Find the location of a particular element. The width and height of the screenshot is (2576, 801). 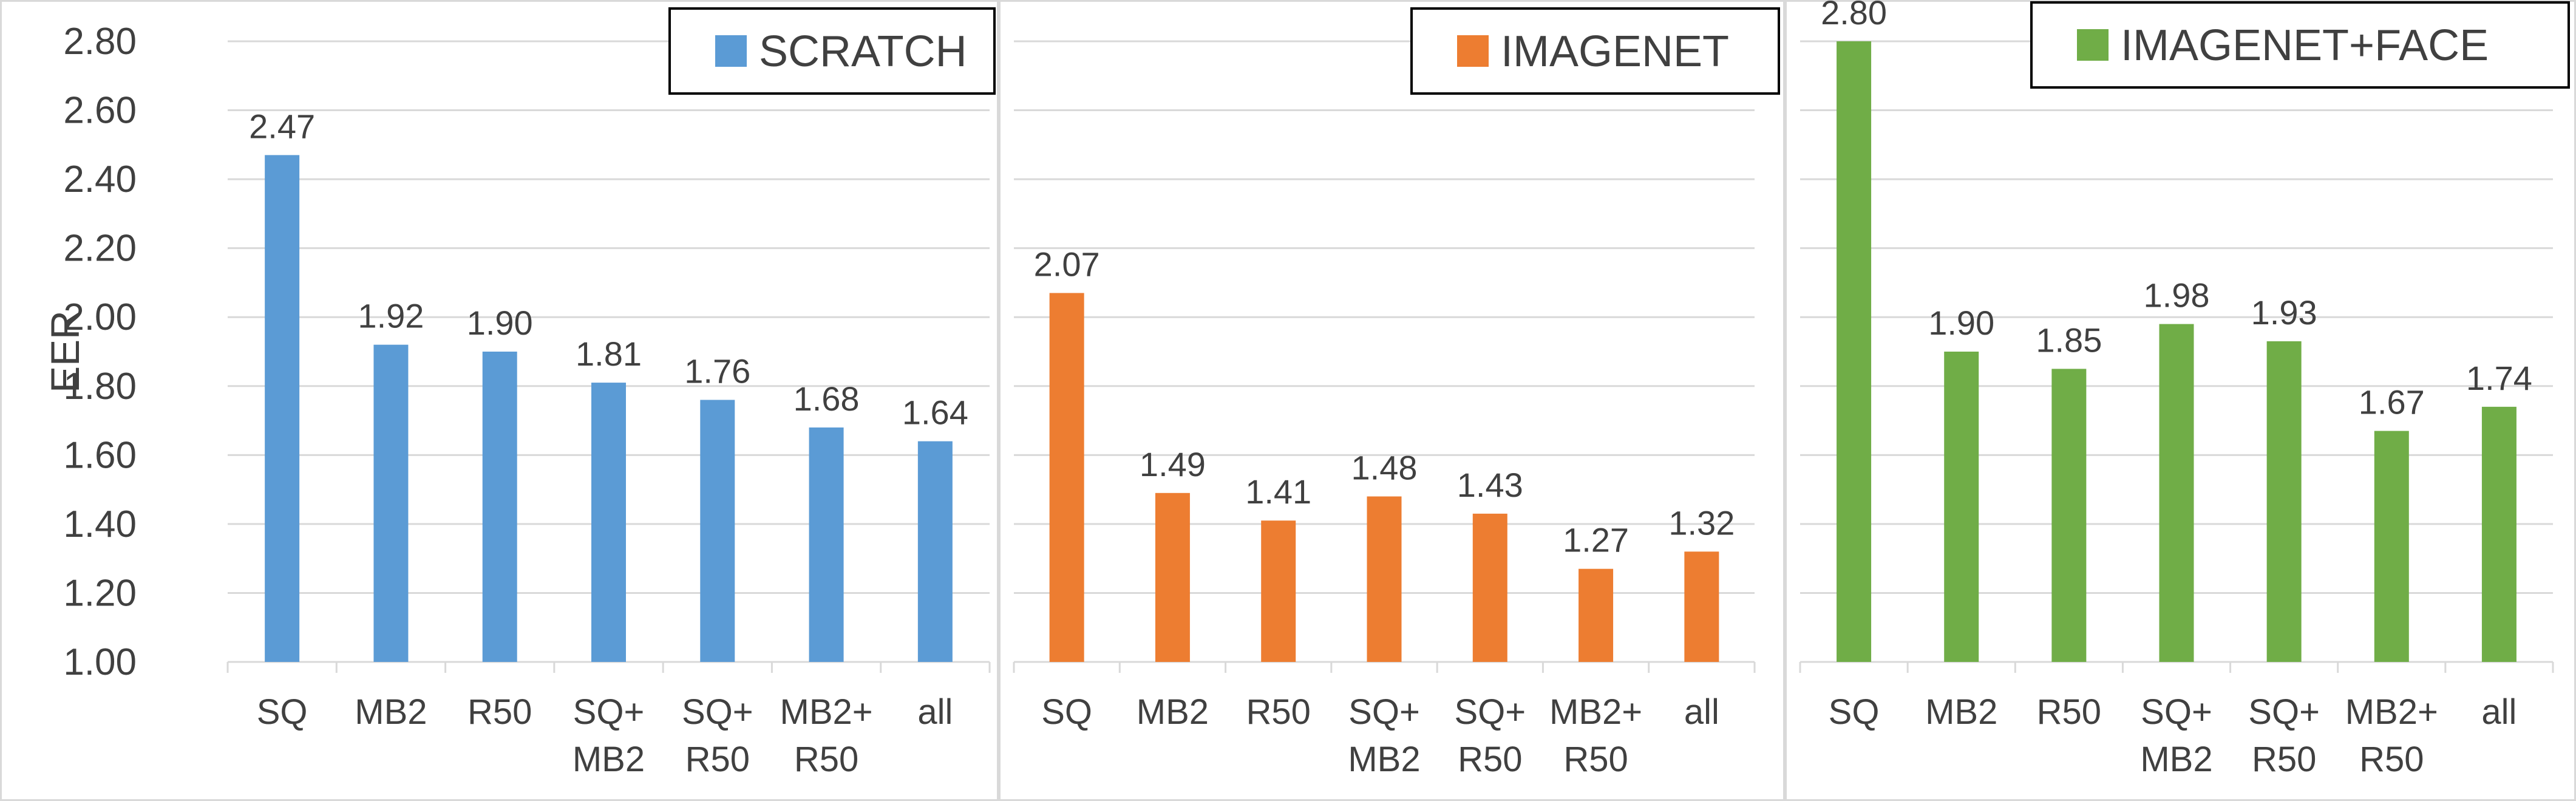

y-tick-label: 2.20 is located at coordinates (100, 249).